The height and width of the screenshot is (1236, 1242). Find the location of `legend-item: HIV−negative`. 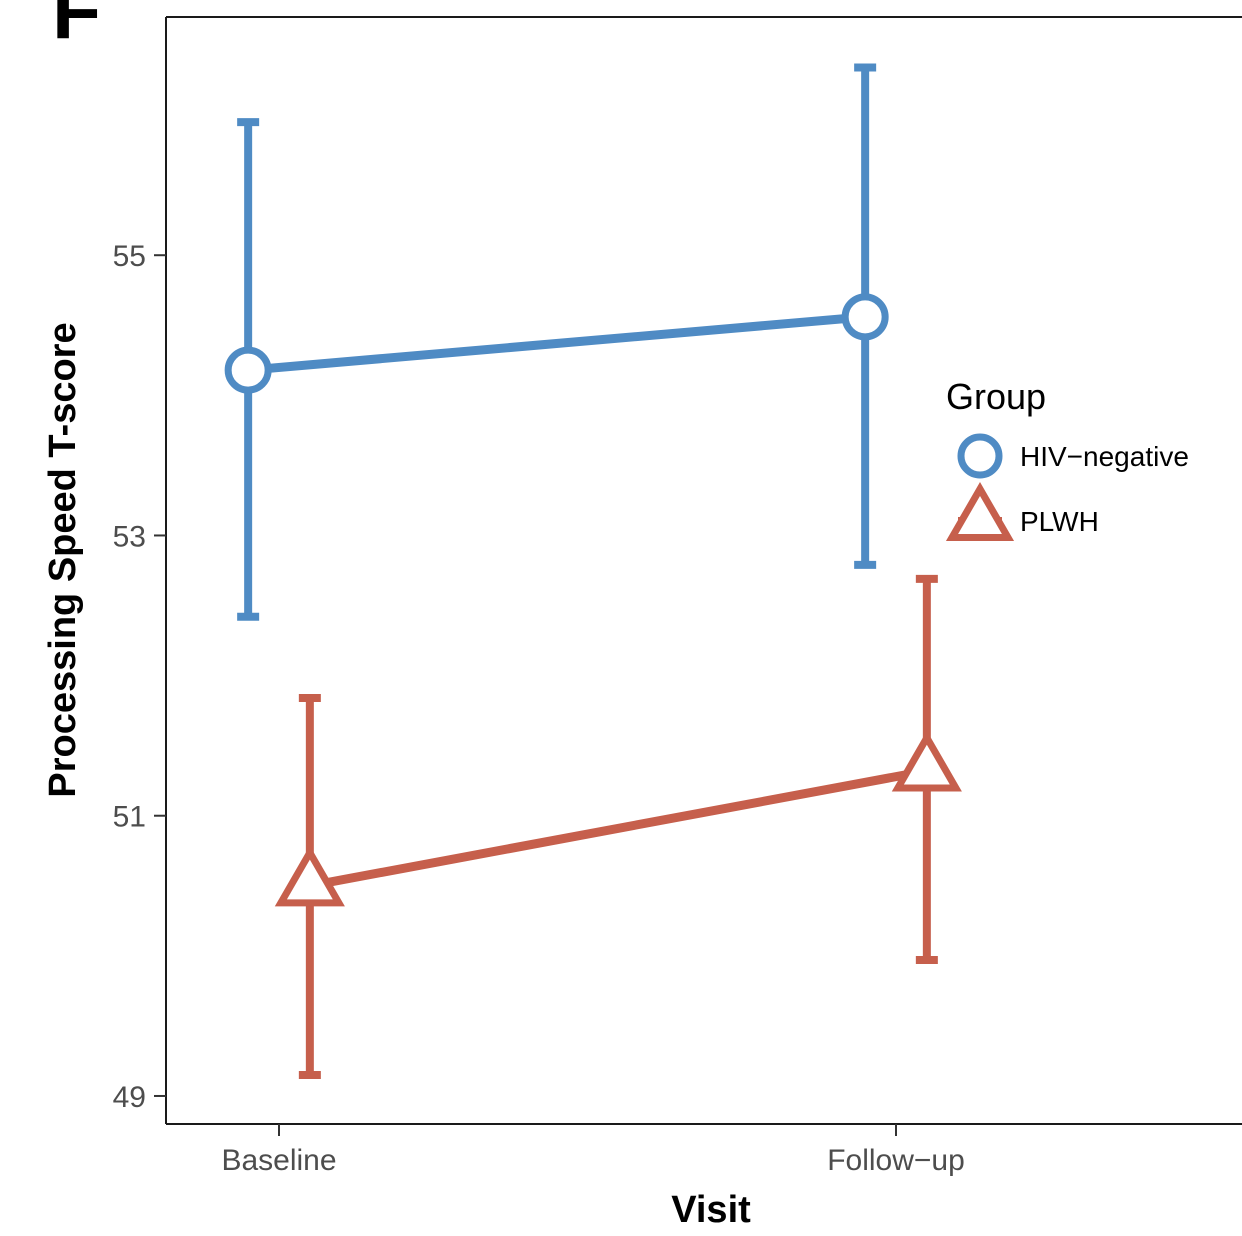

legend-item: HIV−negative is located at coordinates (1073, 456).